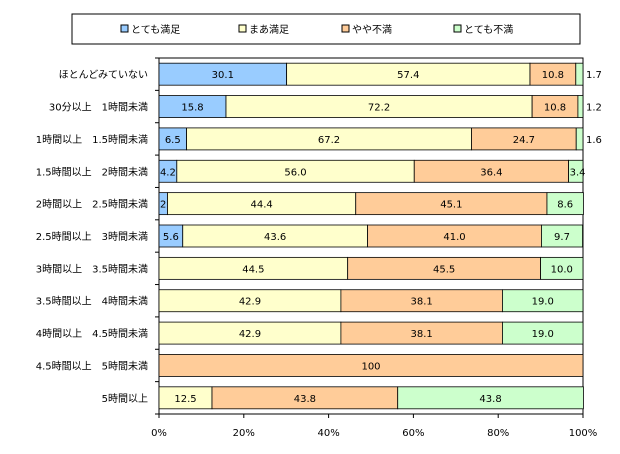  I want to click on category-label: 4時間以上 4.5時間未満, so click(92, 334).